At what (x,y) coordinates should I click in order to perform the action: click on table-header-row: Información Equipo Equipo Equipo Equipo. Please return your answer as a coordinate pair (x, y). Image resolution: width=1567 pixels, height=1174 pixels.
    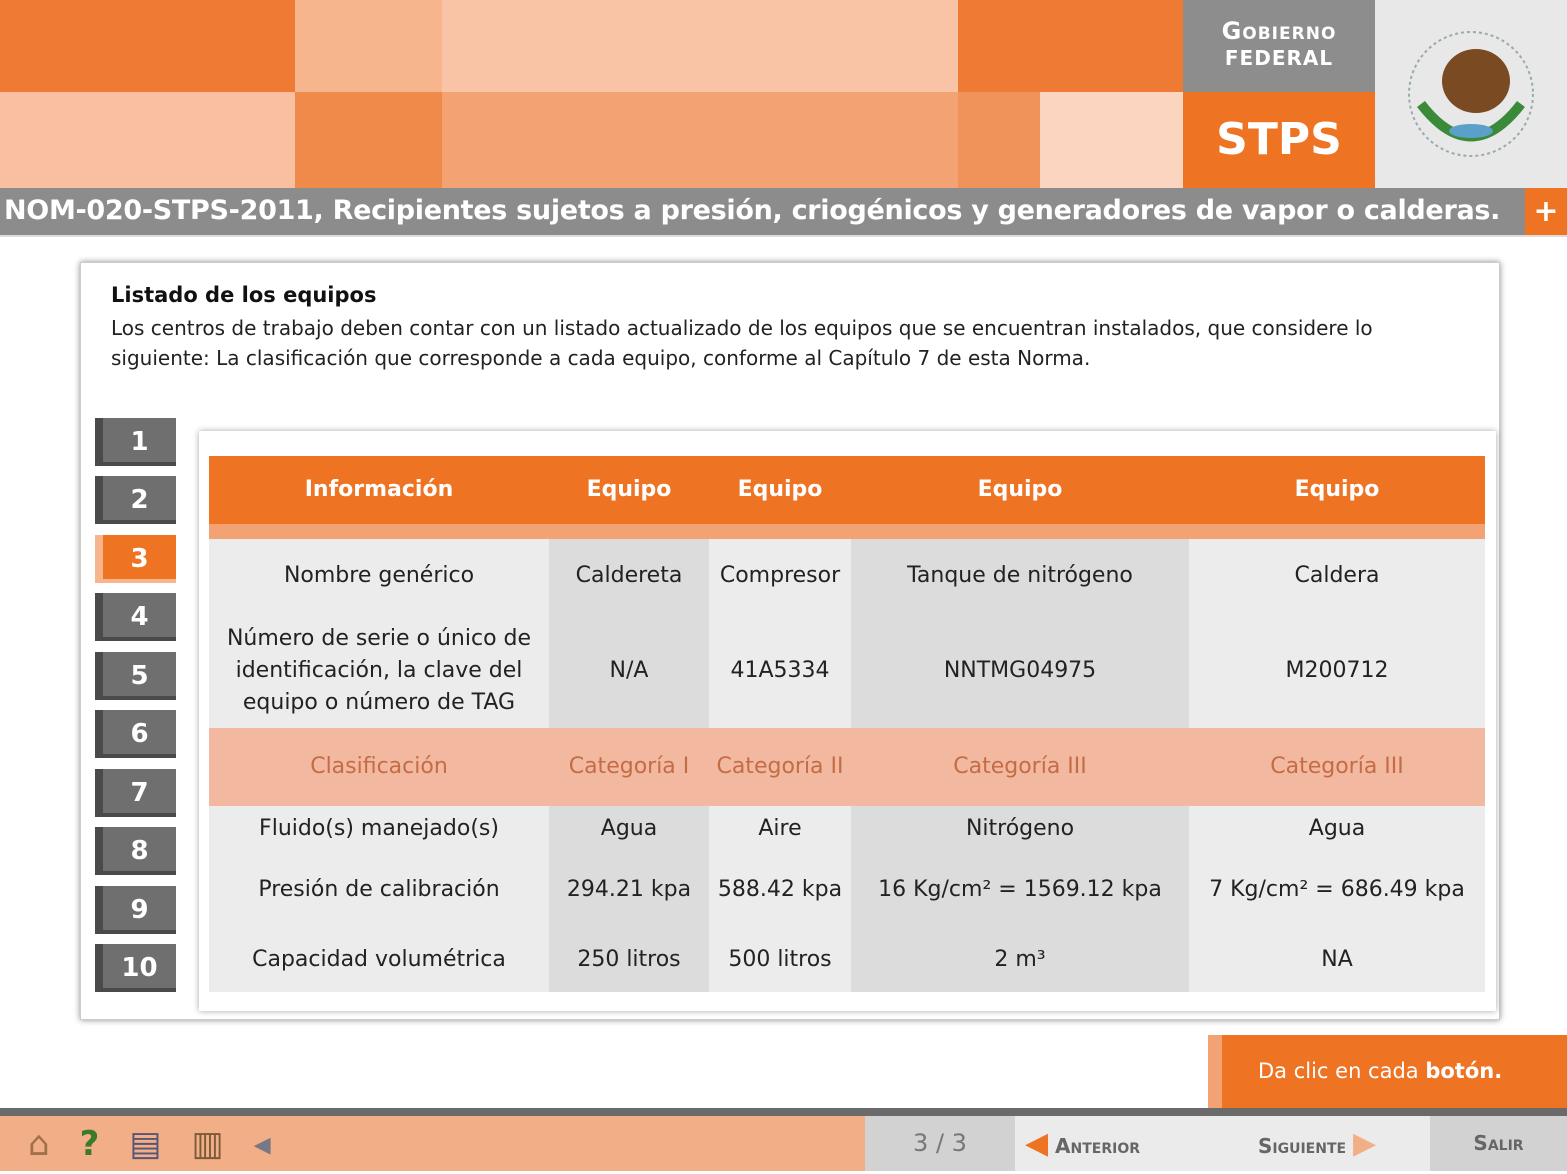
    Looking at the image, I should click on (847, 497).